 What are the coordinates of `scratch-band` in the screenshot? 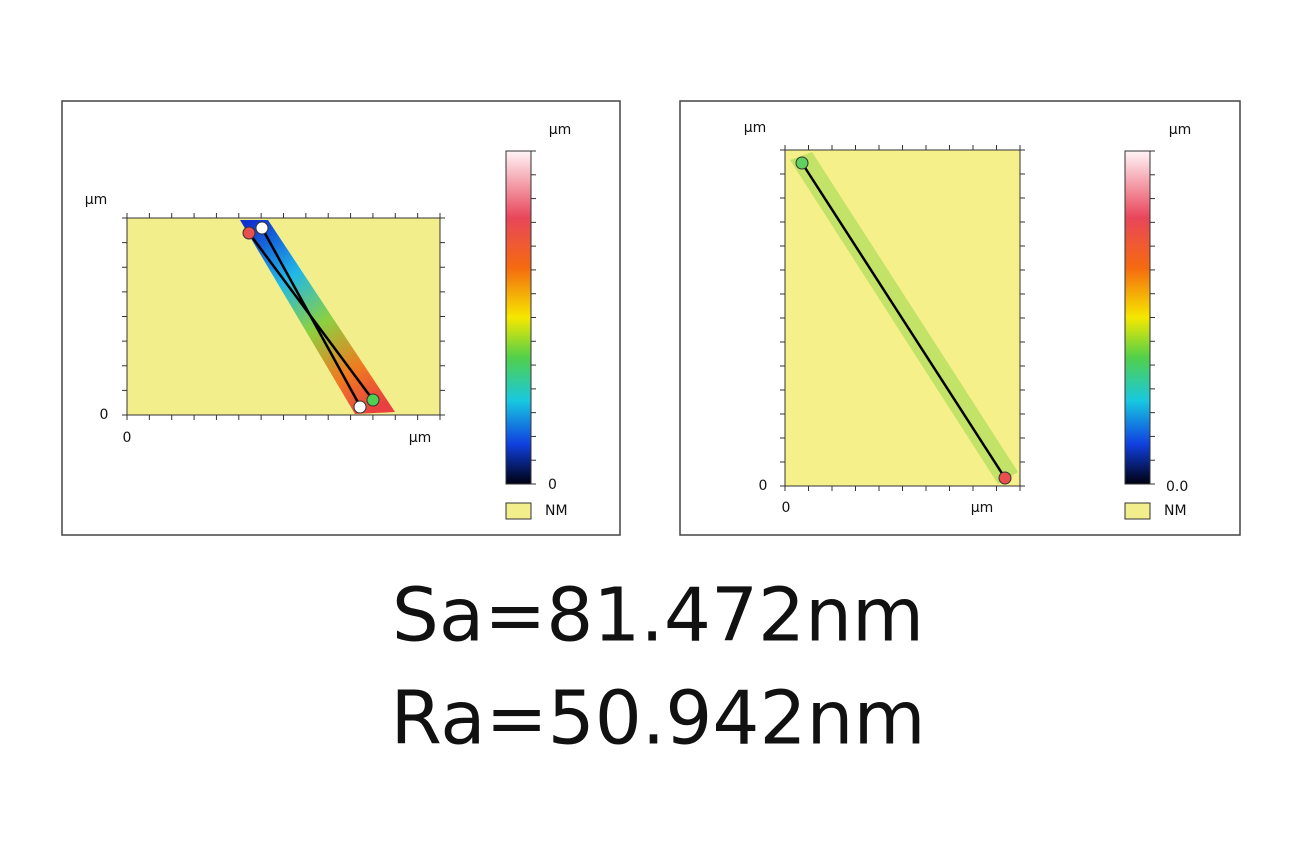 It's located at (317, 317).